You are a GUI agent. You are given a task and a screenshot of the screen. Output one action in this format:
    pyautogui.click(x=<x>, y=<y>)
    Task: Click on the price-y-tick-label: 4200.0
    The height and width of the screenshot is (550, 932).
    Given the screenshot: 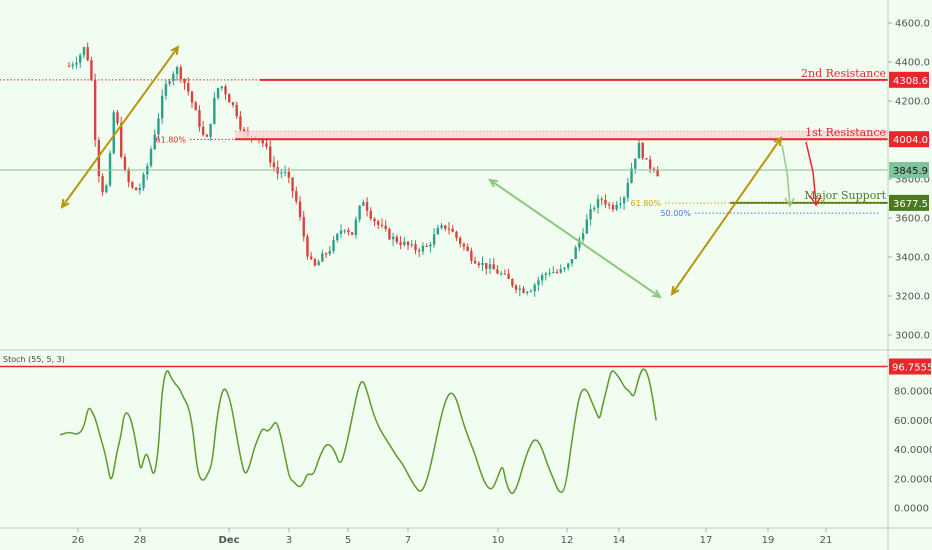 What is the action you would take?
    pyautogui.click(x=912, y=102)
    